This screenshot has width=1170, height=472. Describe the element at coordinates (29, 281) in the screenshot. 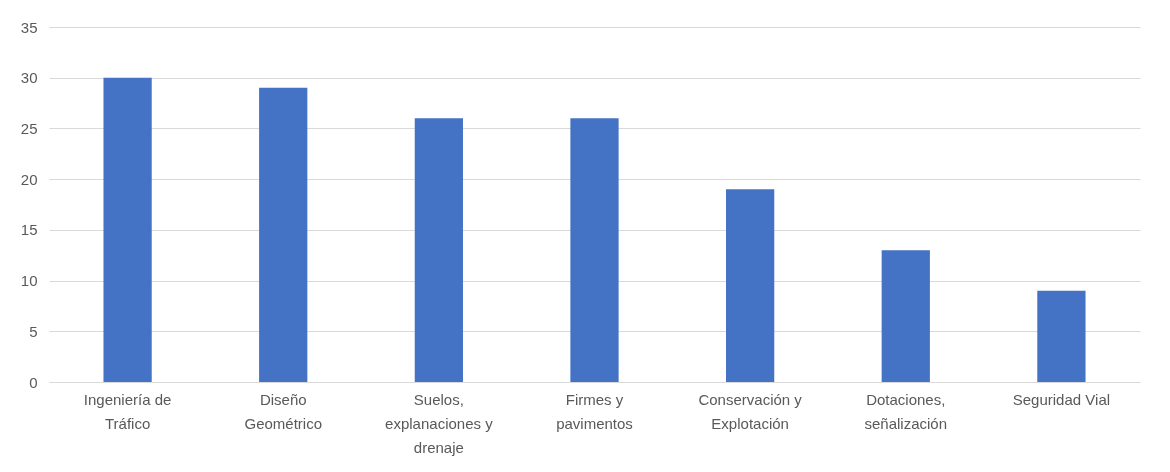

I see `y-tick-label: 10` at that location.